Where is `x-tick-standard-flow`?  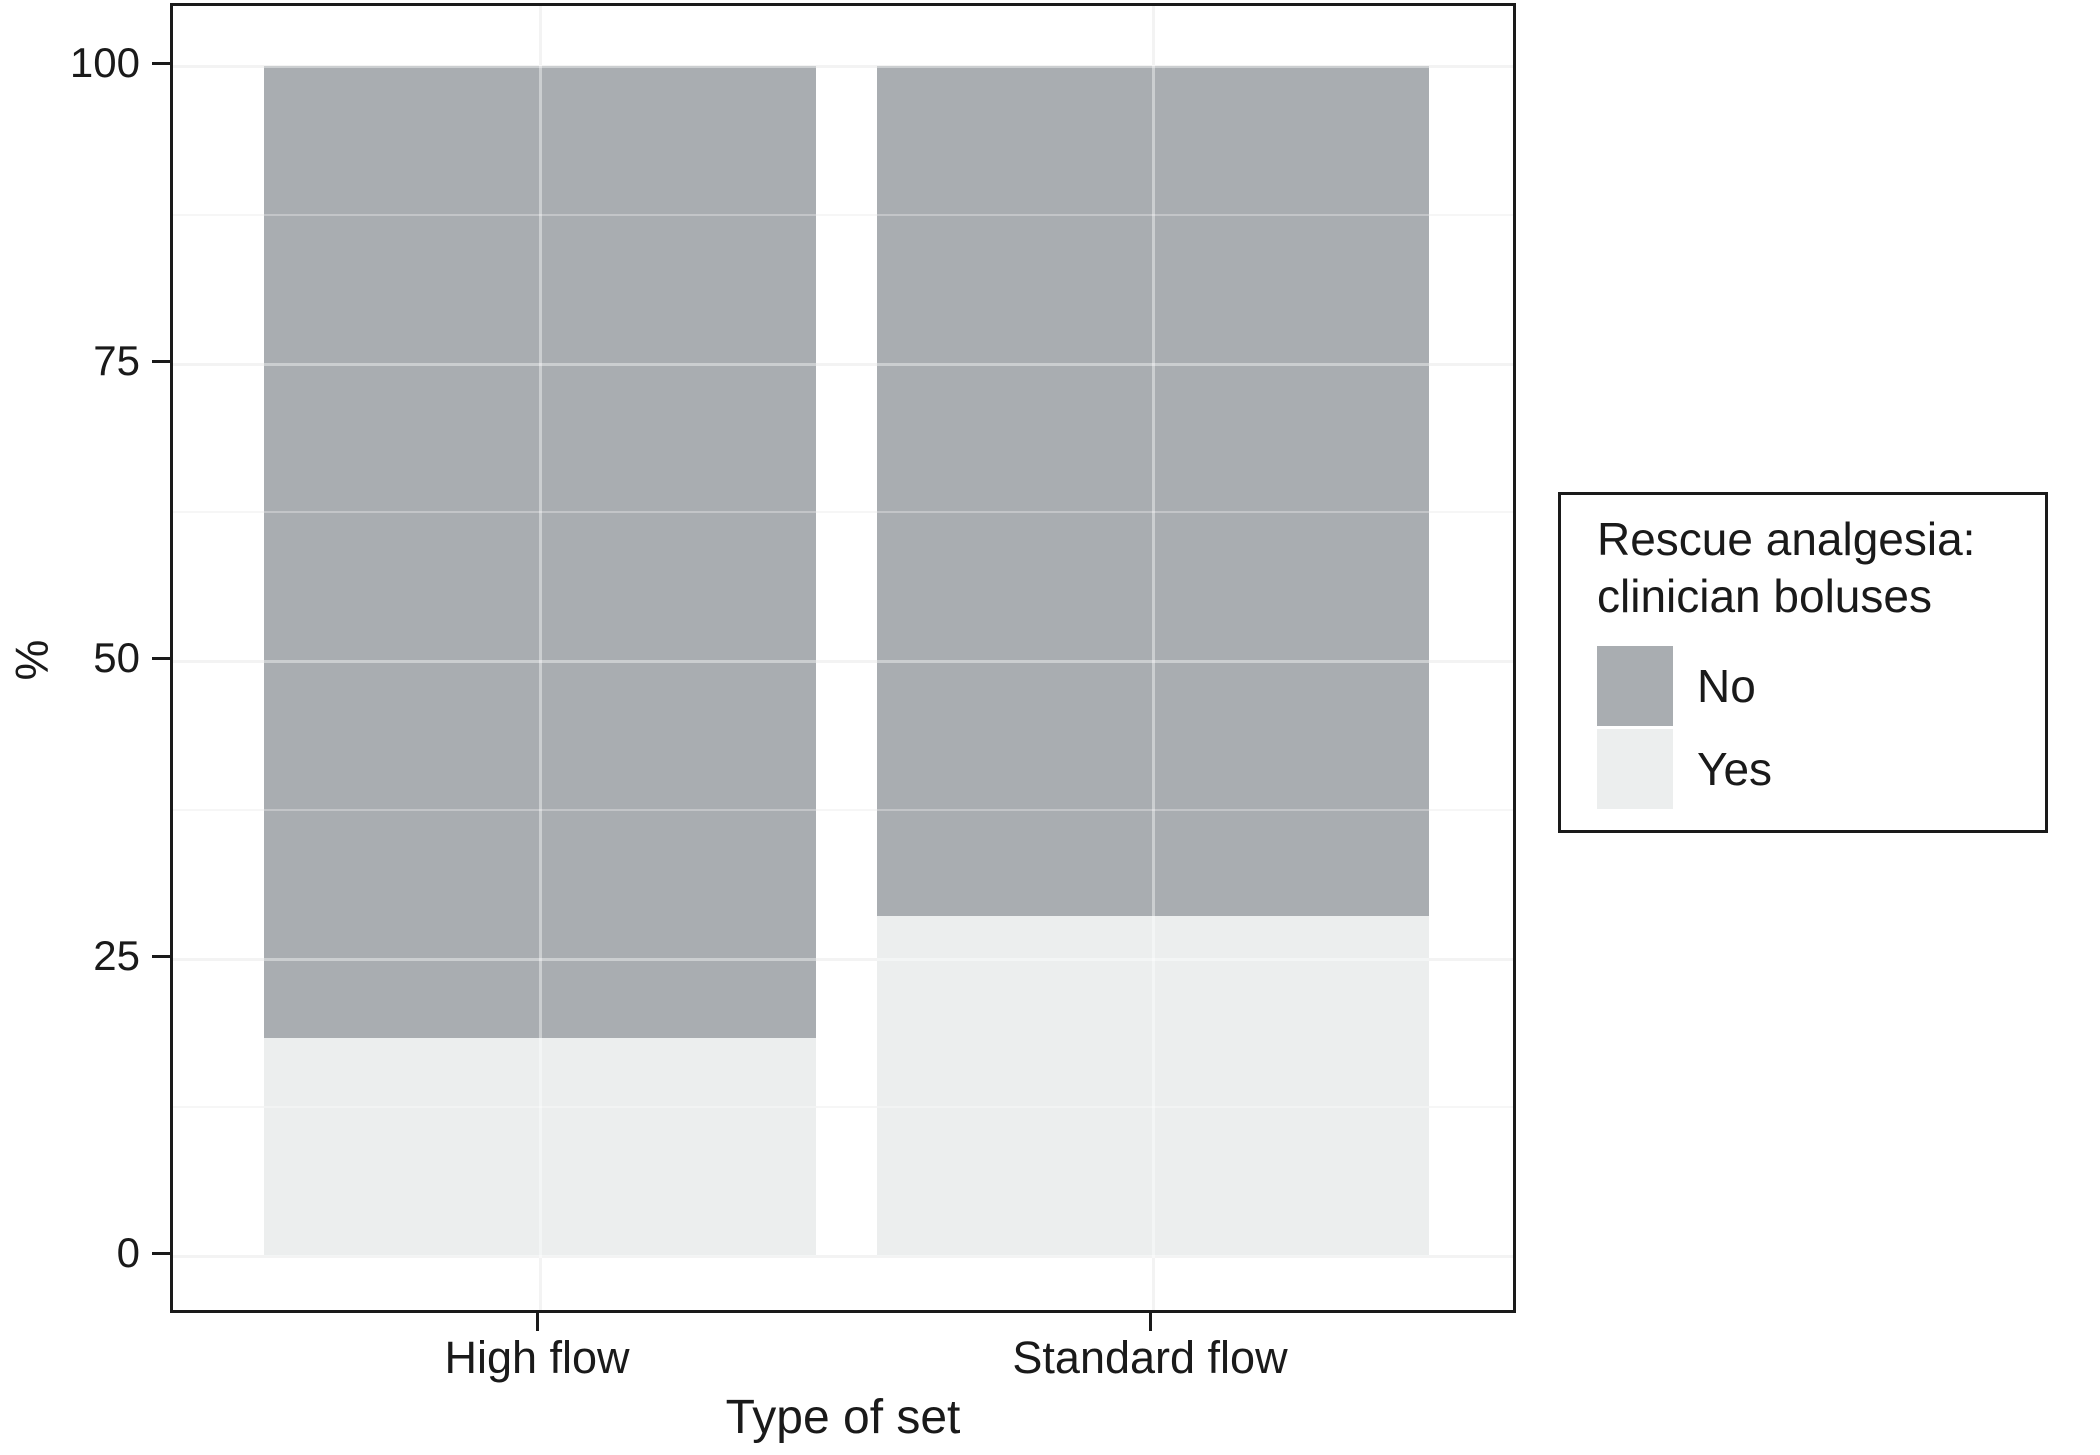 x-tick-standard-flow is located at coordinates (1150, 1322).